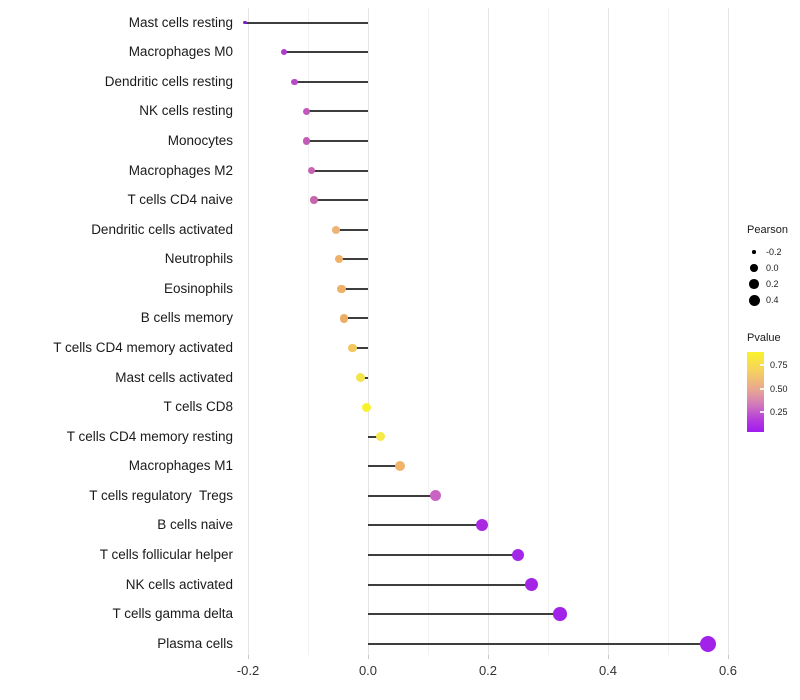 This screenshot has width=800, height=700. I want to click on pvalue-colorbar-wrap: 0.75 0.50 0.25, so click(767, 392).